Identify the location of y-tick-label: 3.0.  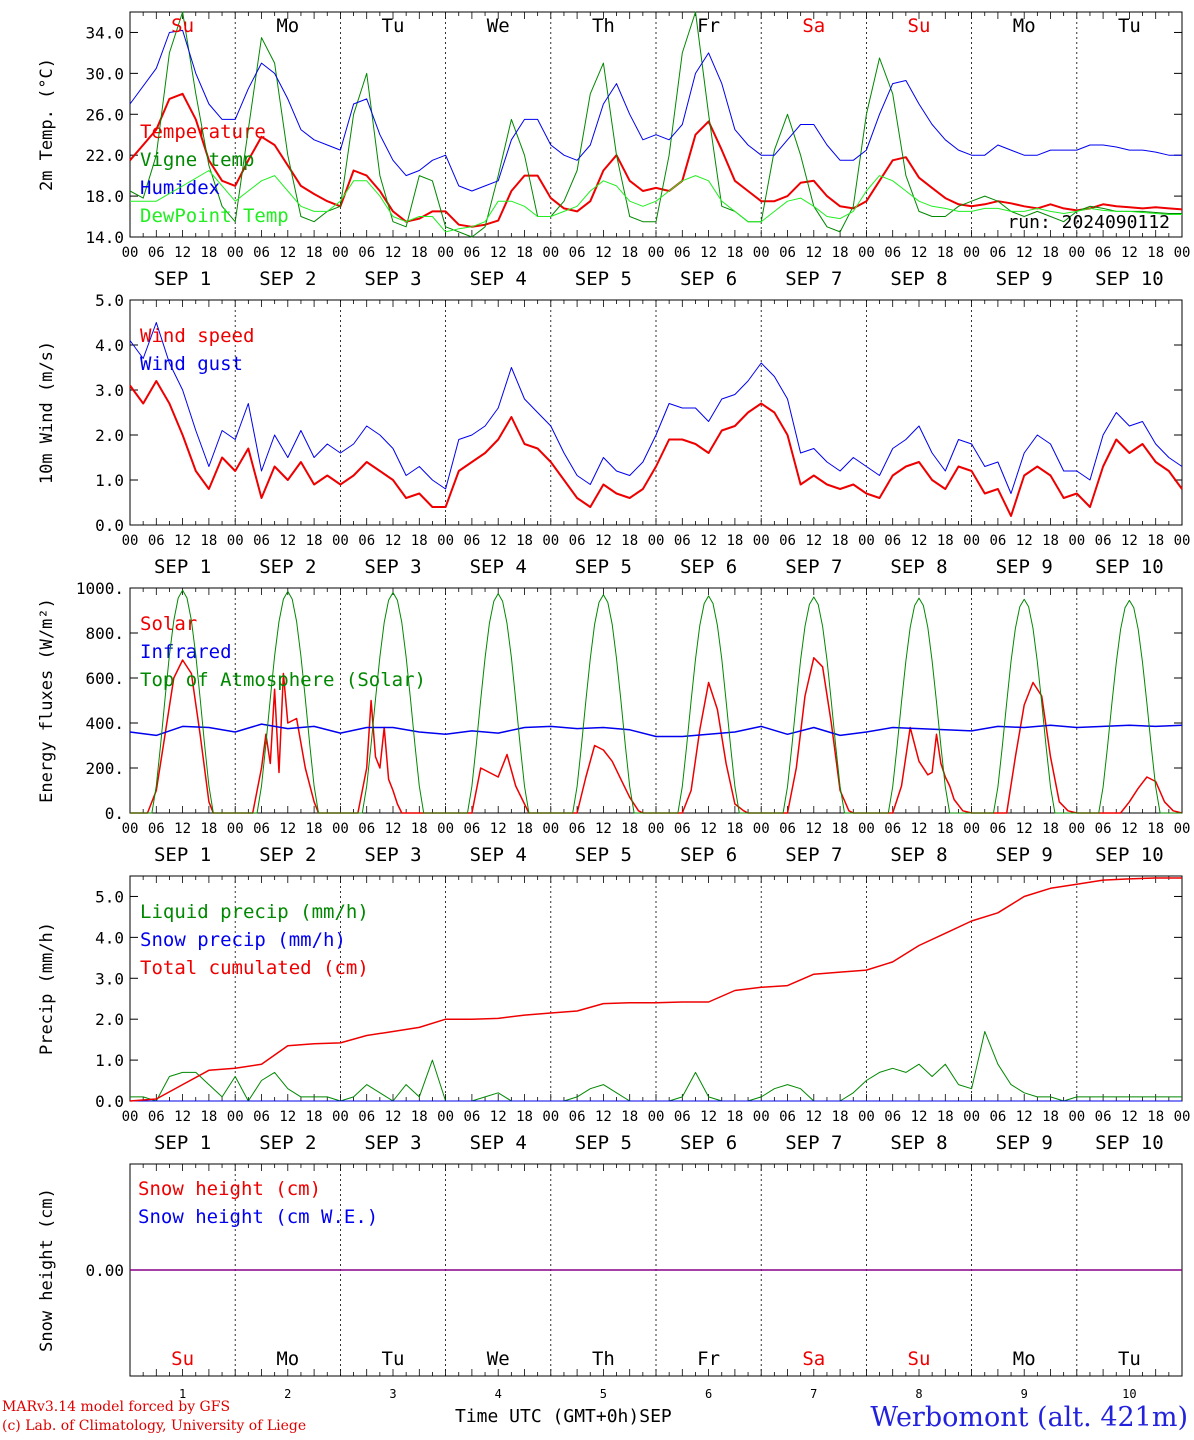
(109, 390).